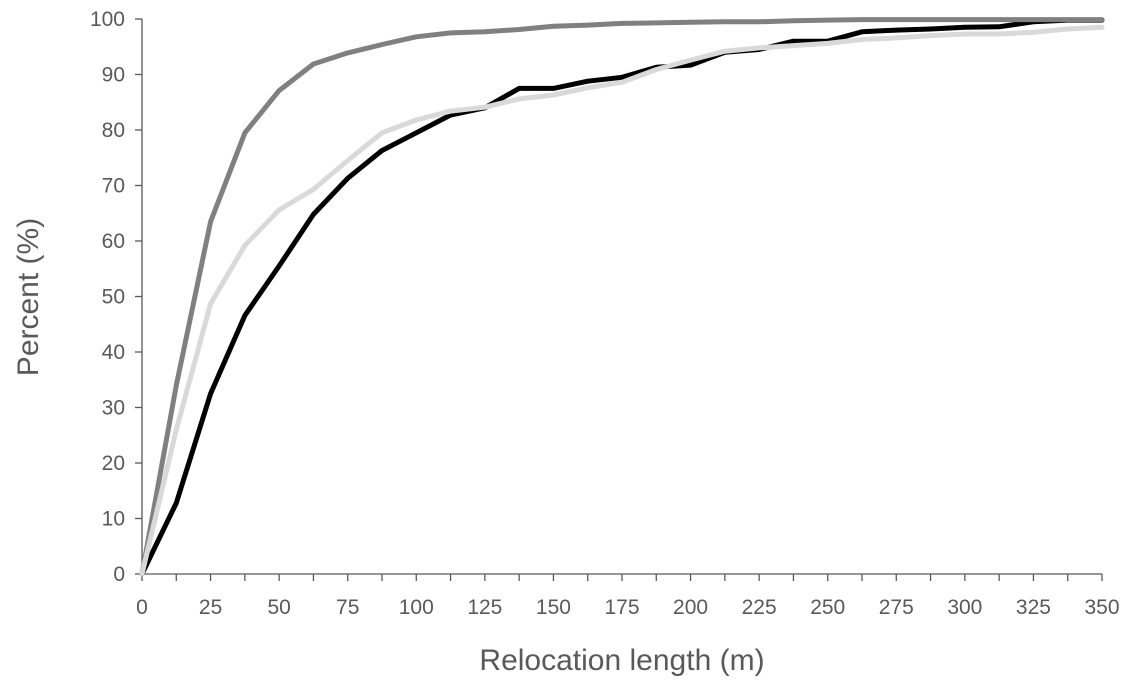 The width and height of the screenshot is (1129, 681). I want to click on y-tick-label: 50, so click(113, 297).